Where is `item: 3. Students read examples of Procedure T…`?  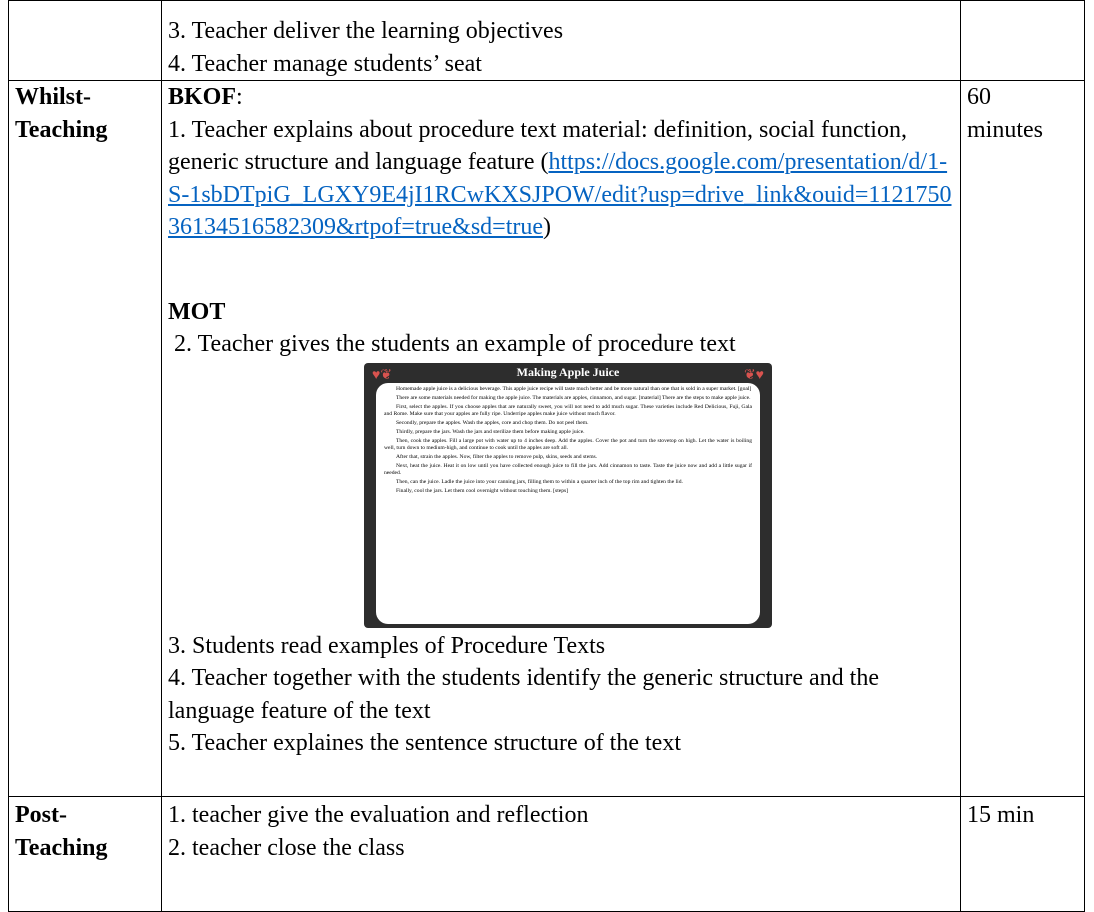
item: 3. Students read examples of Procedure T… is located at coordinates (387, 645).